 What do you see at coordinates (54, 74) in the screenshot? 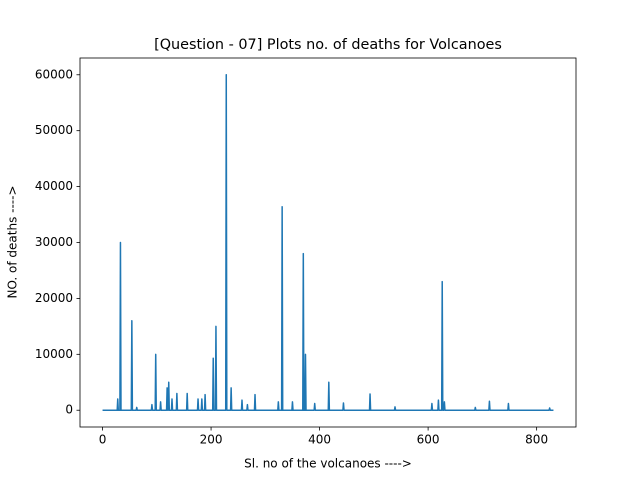
I see `y-tick-label: 60000` at bounding box center [54, 74].